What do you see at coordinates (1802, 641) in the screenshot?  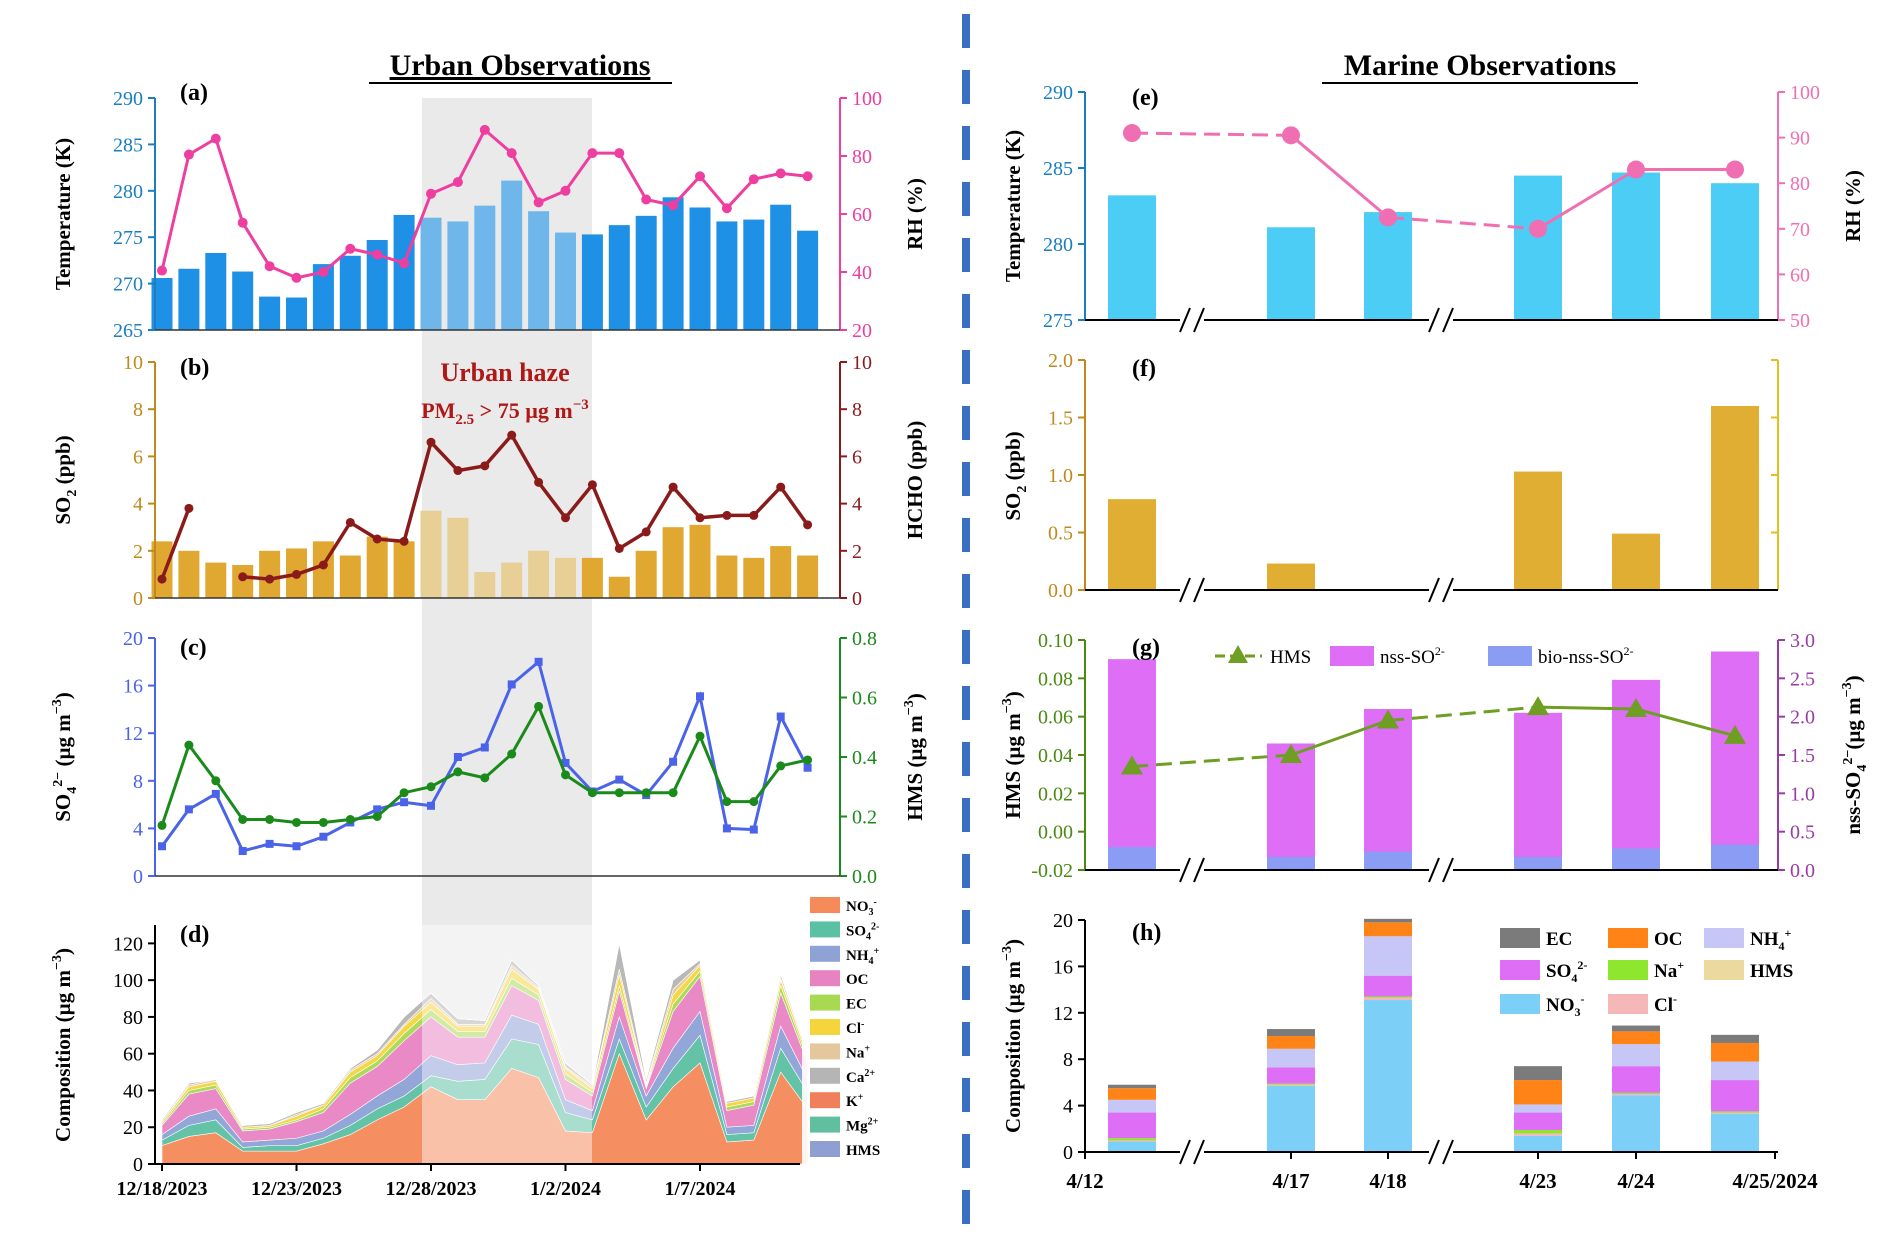 I see `nss-y-tick-label: 3.0` at bounding box center [1802, 641].